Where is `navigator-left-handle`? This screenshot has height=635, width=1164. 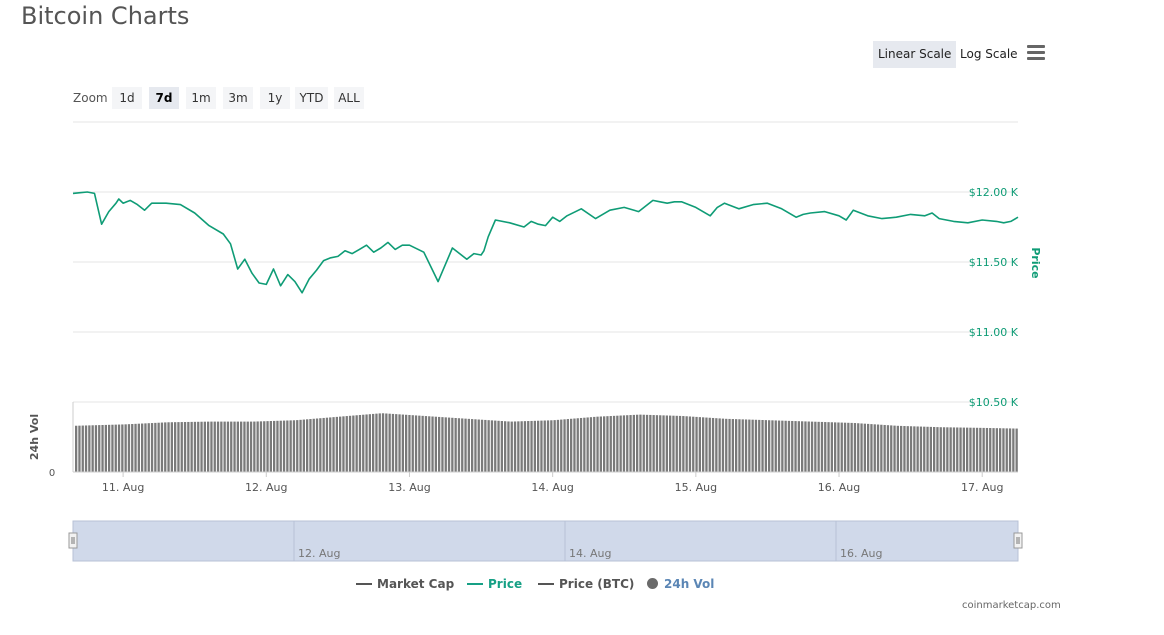
navigator-left-handle is located at coordinates (73, 540).